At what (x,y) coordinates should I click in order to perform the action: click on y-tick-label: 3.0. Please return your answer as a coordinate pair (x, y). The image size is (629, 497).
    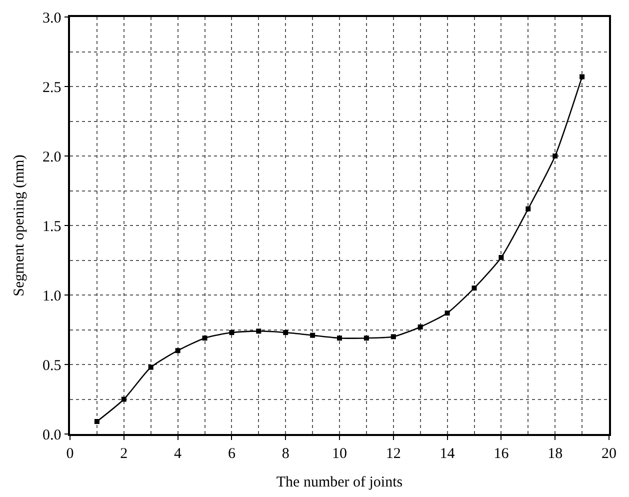
    Looking at the image, I should click on (52, 18).